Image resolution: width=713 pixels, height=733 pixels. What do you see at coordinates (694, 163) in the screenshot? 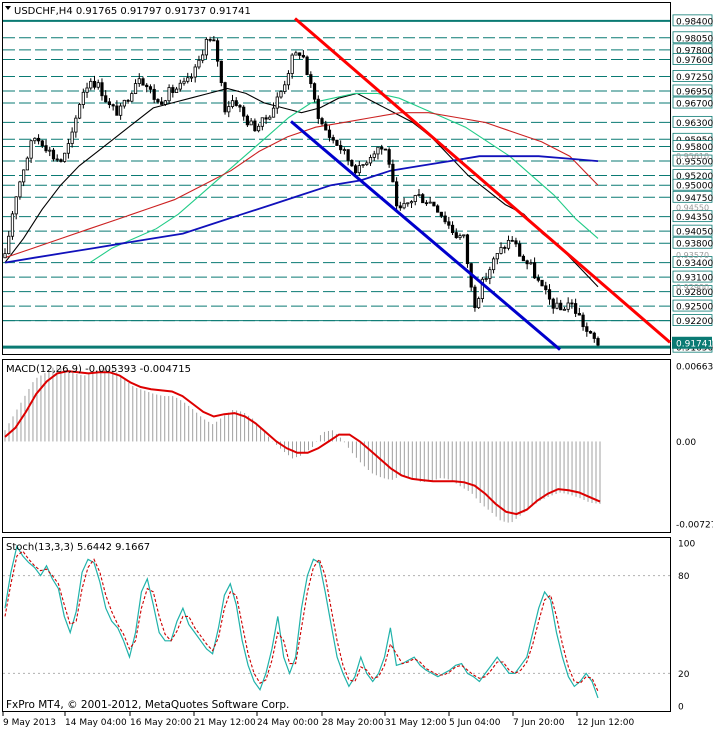
I see `price-axis-label: 0.95500` at bounding box center [694, 163].